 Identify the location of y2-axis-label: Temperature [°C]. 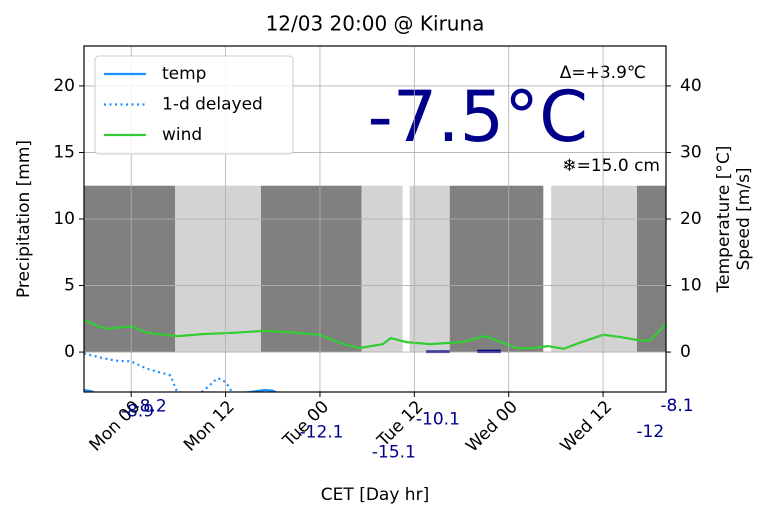
(724, 220).